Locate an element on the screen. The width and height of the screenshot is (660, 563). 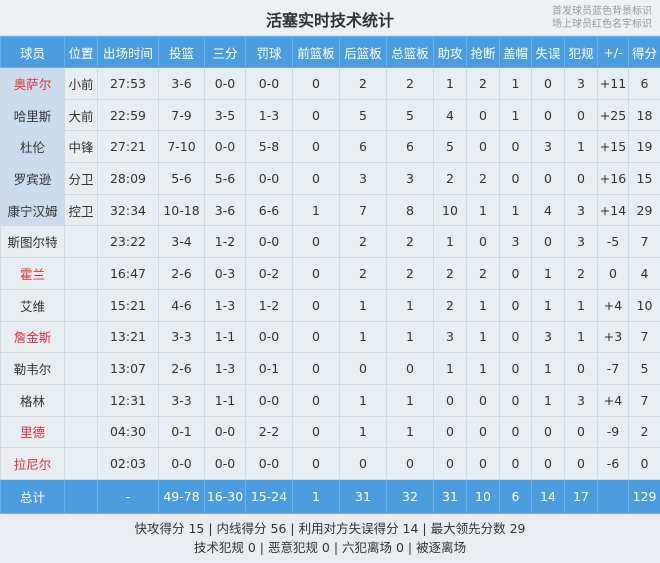
stat-cell: 7 is located at coordinates (363, 210).